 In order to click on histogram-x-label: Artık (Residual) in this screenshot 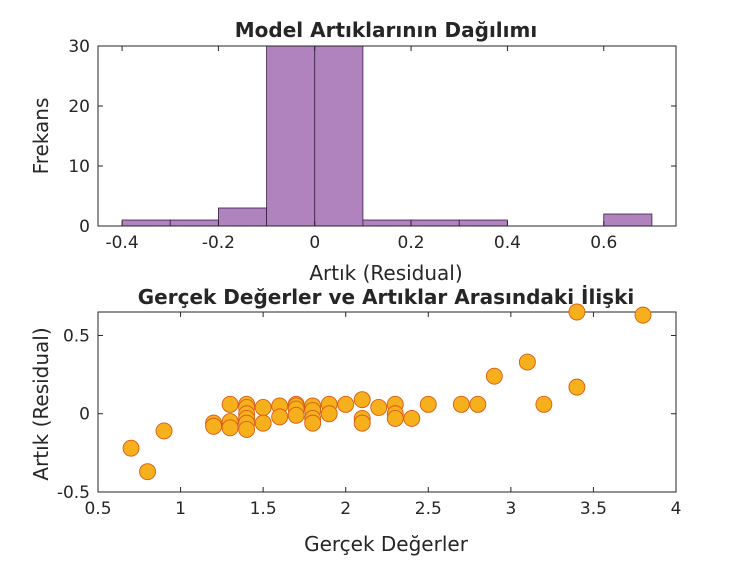, I will do `click(385, 273)`.